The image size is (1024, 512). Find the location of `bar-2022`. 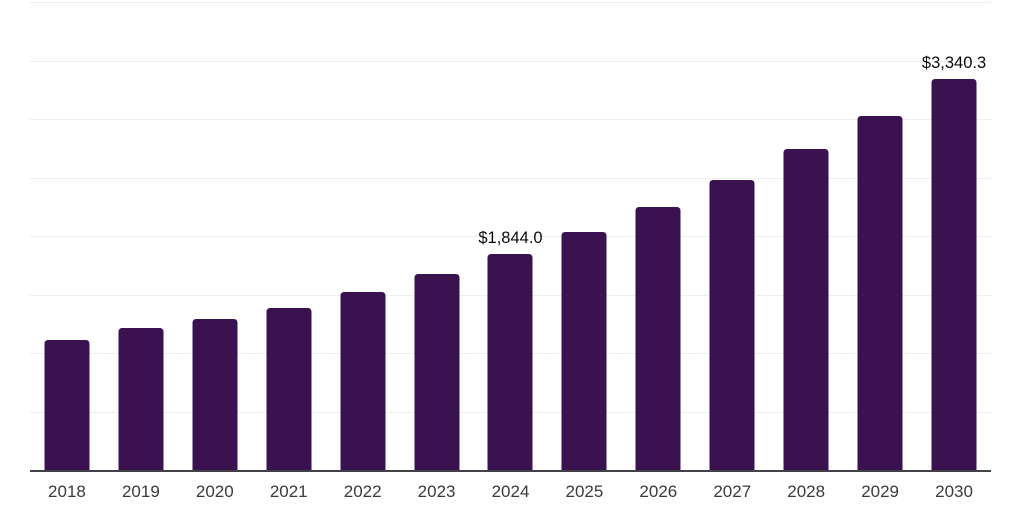

bar-2022 is located at coordinates (363, 380).